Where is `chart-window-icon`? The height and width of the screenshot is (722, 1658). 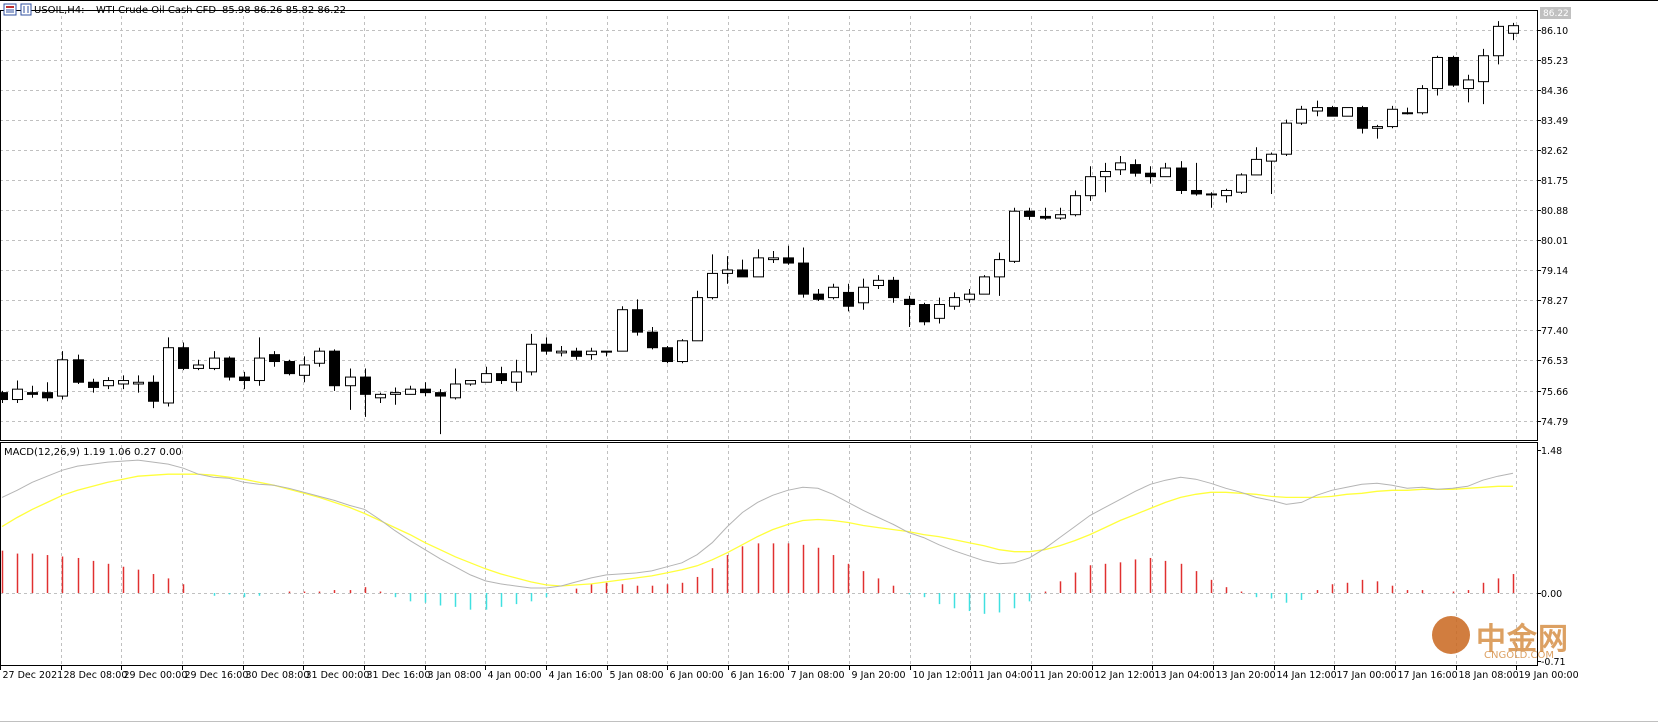
chart-window-icon is located at coordinates (10, 9).